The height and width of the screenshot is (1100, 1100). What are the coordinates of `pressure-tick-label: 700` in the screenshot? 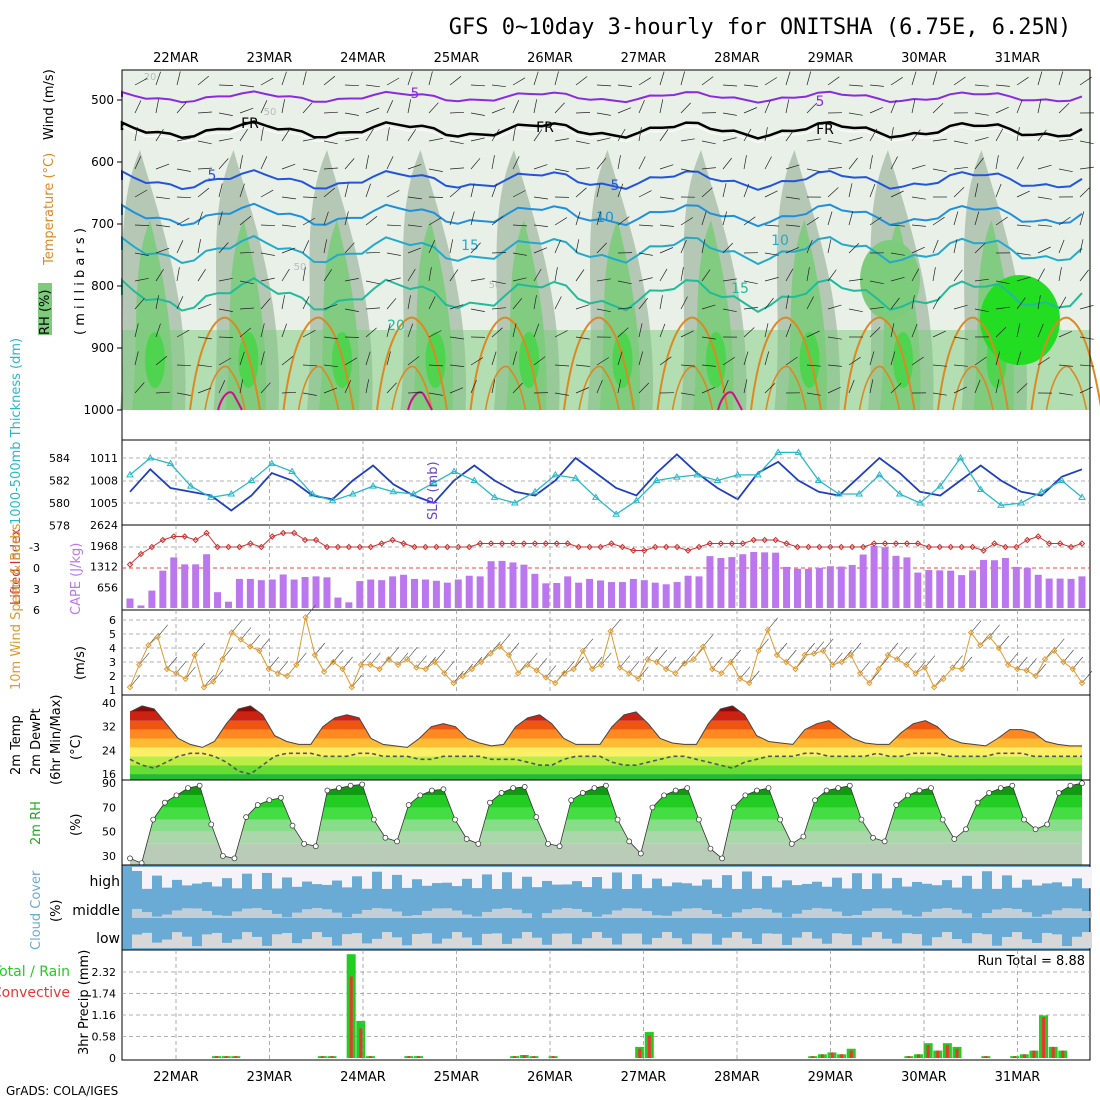 It's located at (102, 224).